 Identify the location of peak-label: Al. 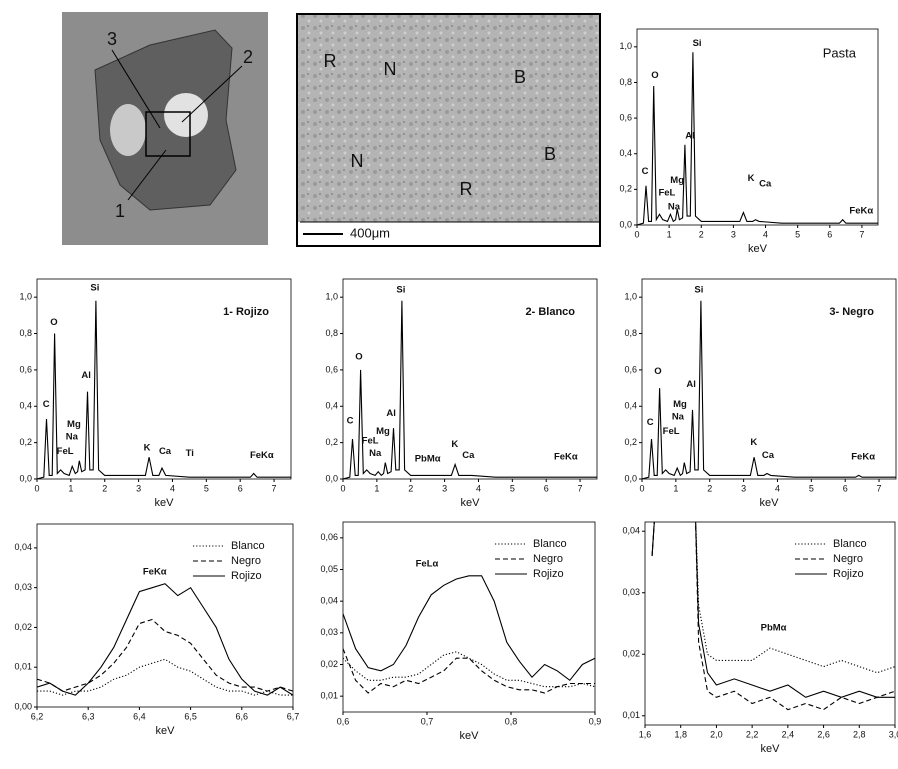
(391, 413).